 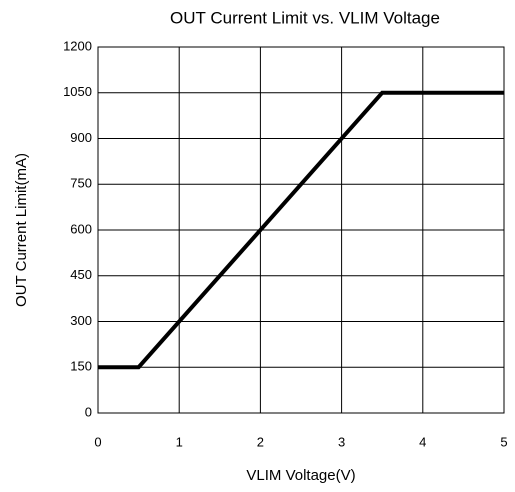 What do you see at coordinates (422, 441) in the screenshot?
I see `x-tick-label: 4` at bounding box center [422, 441].